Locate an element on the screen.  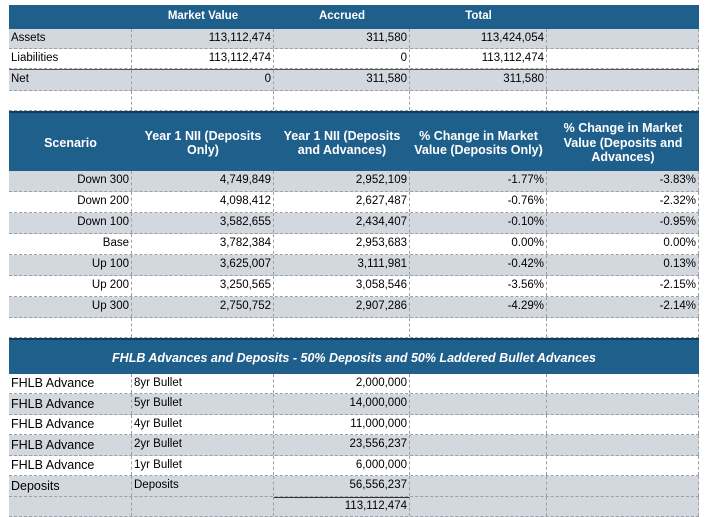
summary-row-net: Net 0 311,580 311,580 is located at coordinates (354, 80).